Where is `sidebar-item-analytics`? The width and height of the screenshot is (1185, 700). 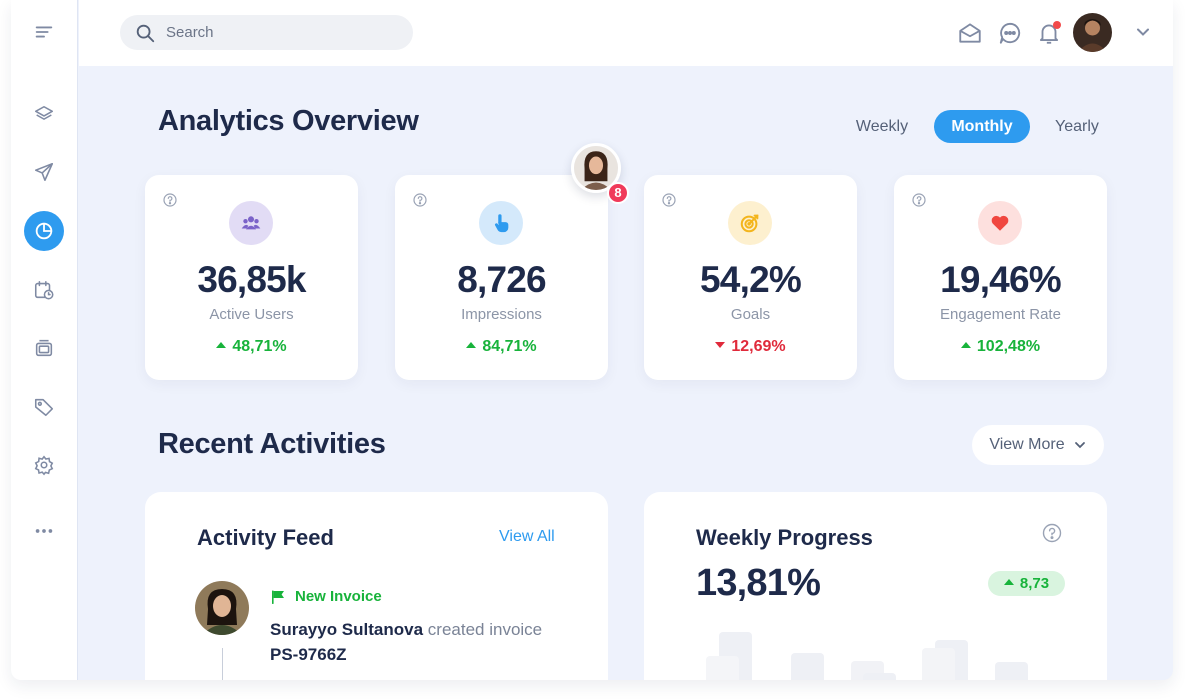
sidebar-item-analytics is located at coordinates (44, 231).